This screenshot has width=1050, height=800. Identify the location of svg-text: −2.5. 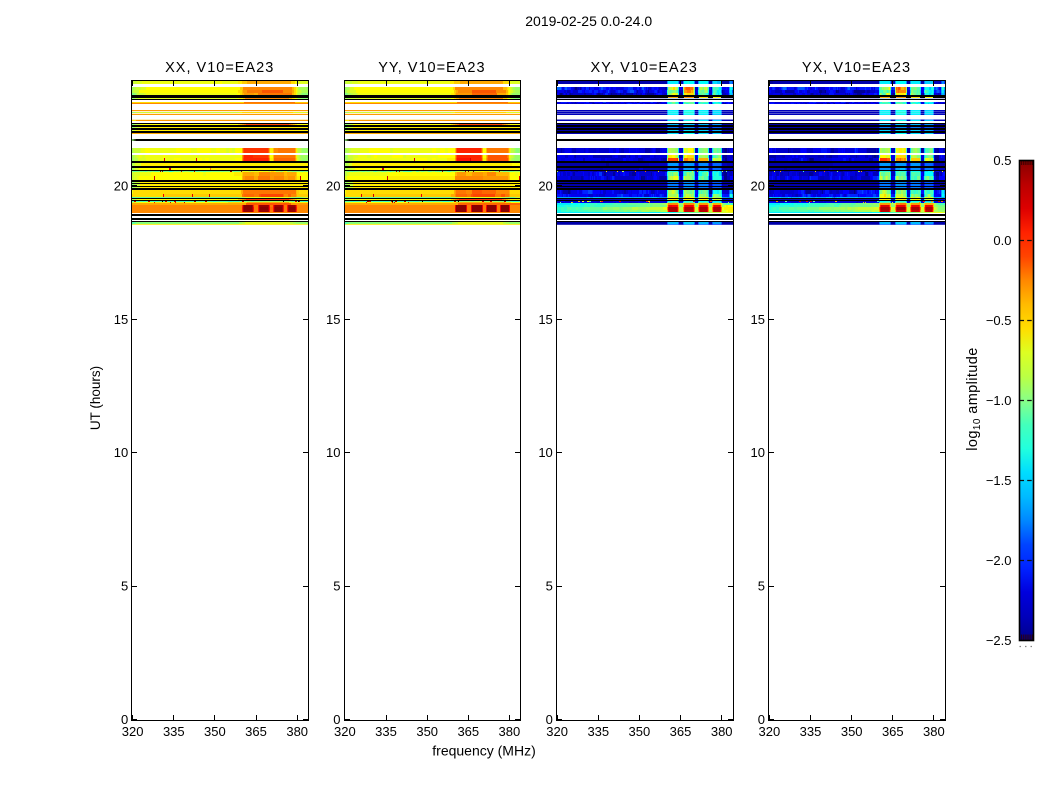
(999, 640).